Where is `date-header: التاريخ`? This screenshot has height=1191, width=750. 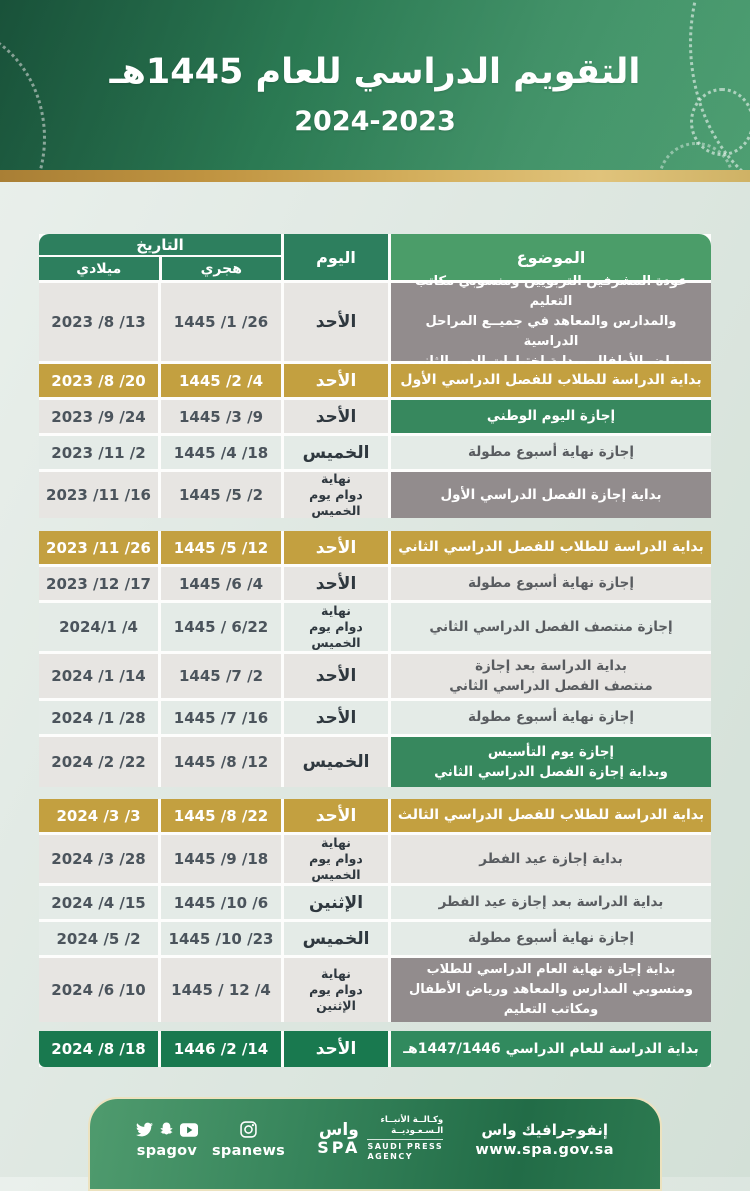
date-header: التاريخ is located at coordinates (160, 244).